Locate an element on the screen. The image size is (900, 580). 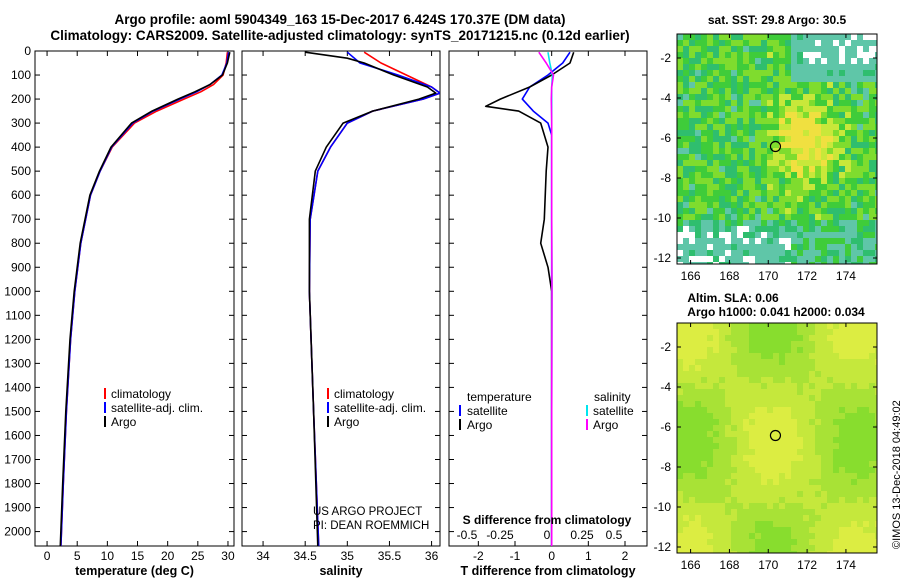
diff-xtick2-label: -0.25 is located at coordinates (500, 535).